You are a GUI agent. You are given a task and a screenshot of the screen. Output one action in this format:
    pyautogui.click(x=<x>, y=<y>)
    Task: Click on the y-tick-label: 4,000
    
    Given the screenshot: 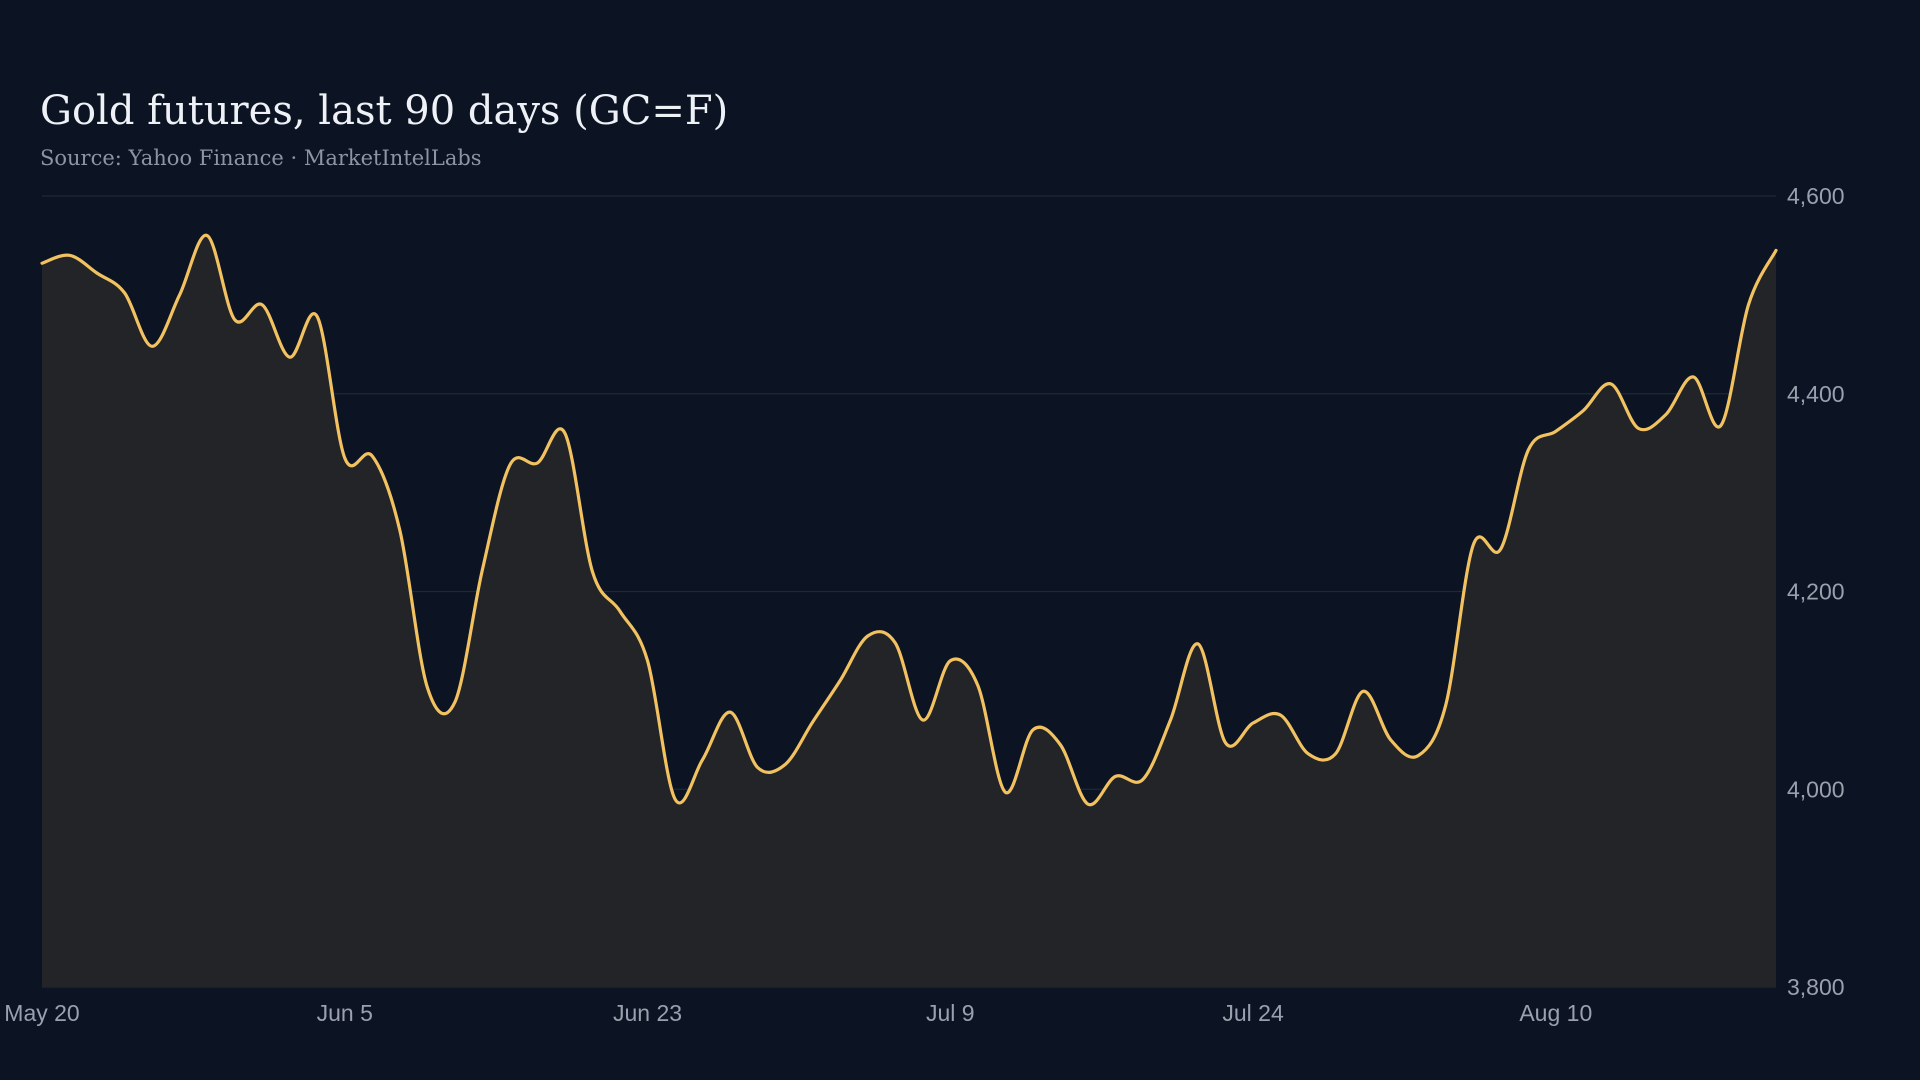 What is the action you would take?
    pyautogui.click(x=1816, y=789)
    